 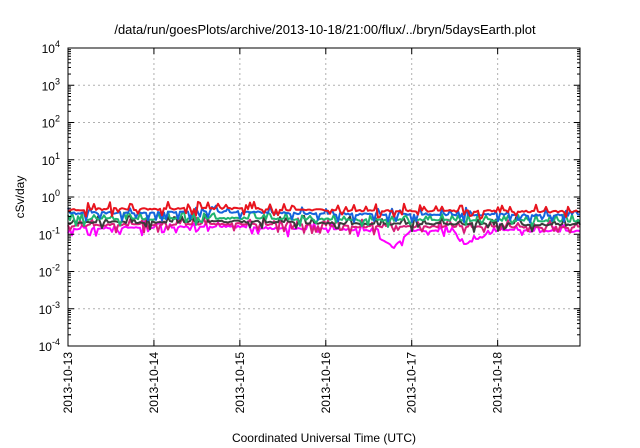 What do you see at coordinates (154, 383) in the screenshot?
I see `x-tick-label: 2013-10-14` at bounding box center [154, 383].